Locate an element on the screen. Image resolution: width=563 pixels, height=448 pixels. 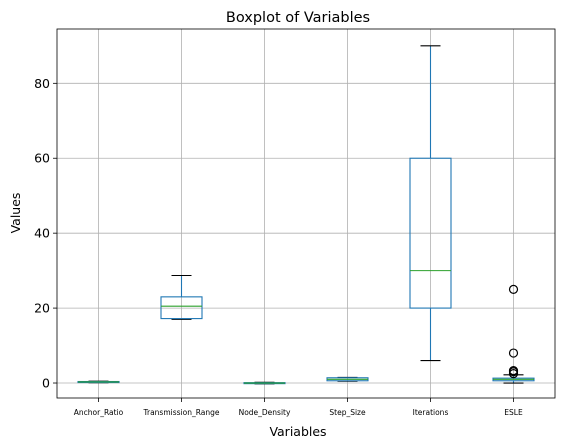
box-group-step-size is located at coordinates (347, 379).